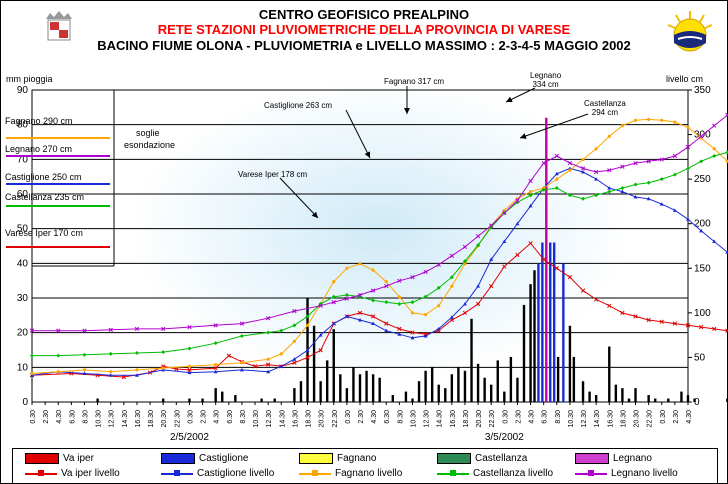  I want to click on y-tick-label: 60, so click(23, 194).